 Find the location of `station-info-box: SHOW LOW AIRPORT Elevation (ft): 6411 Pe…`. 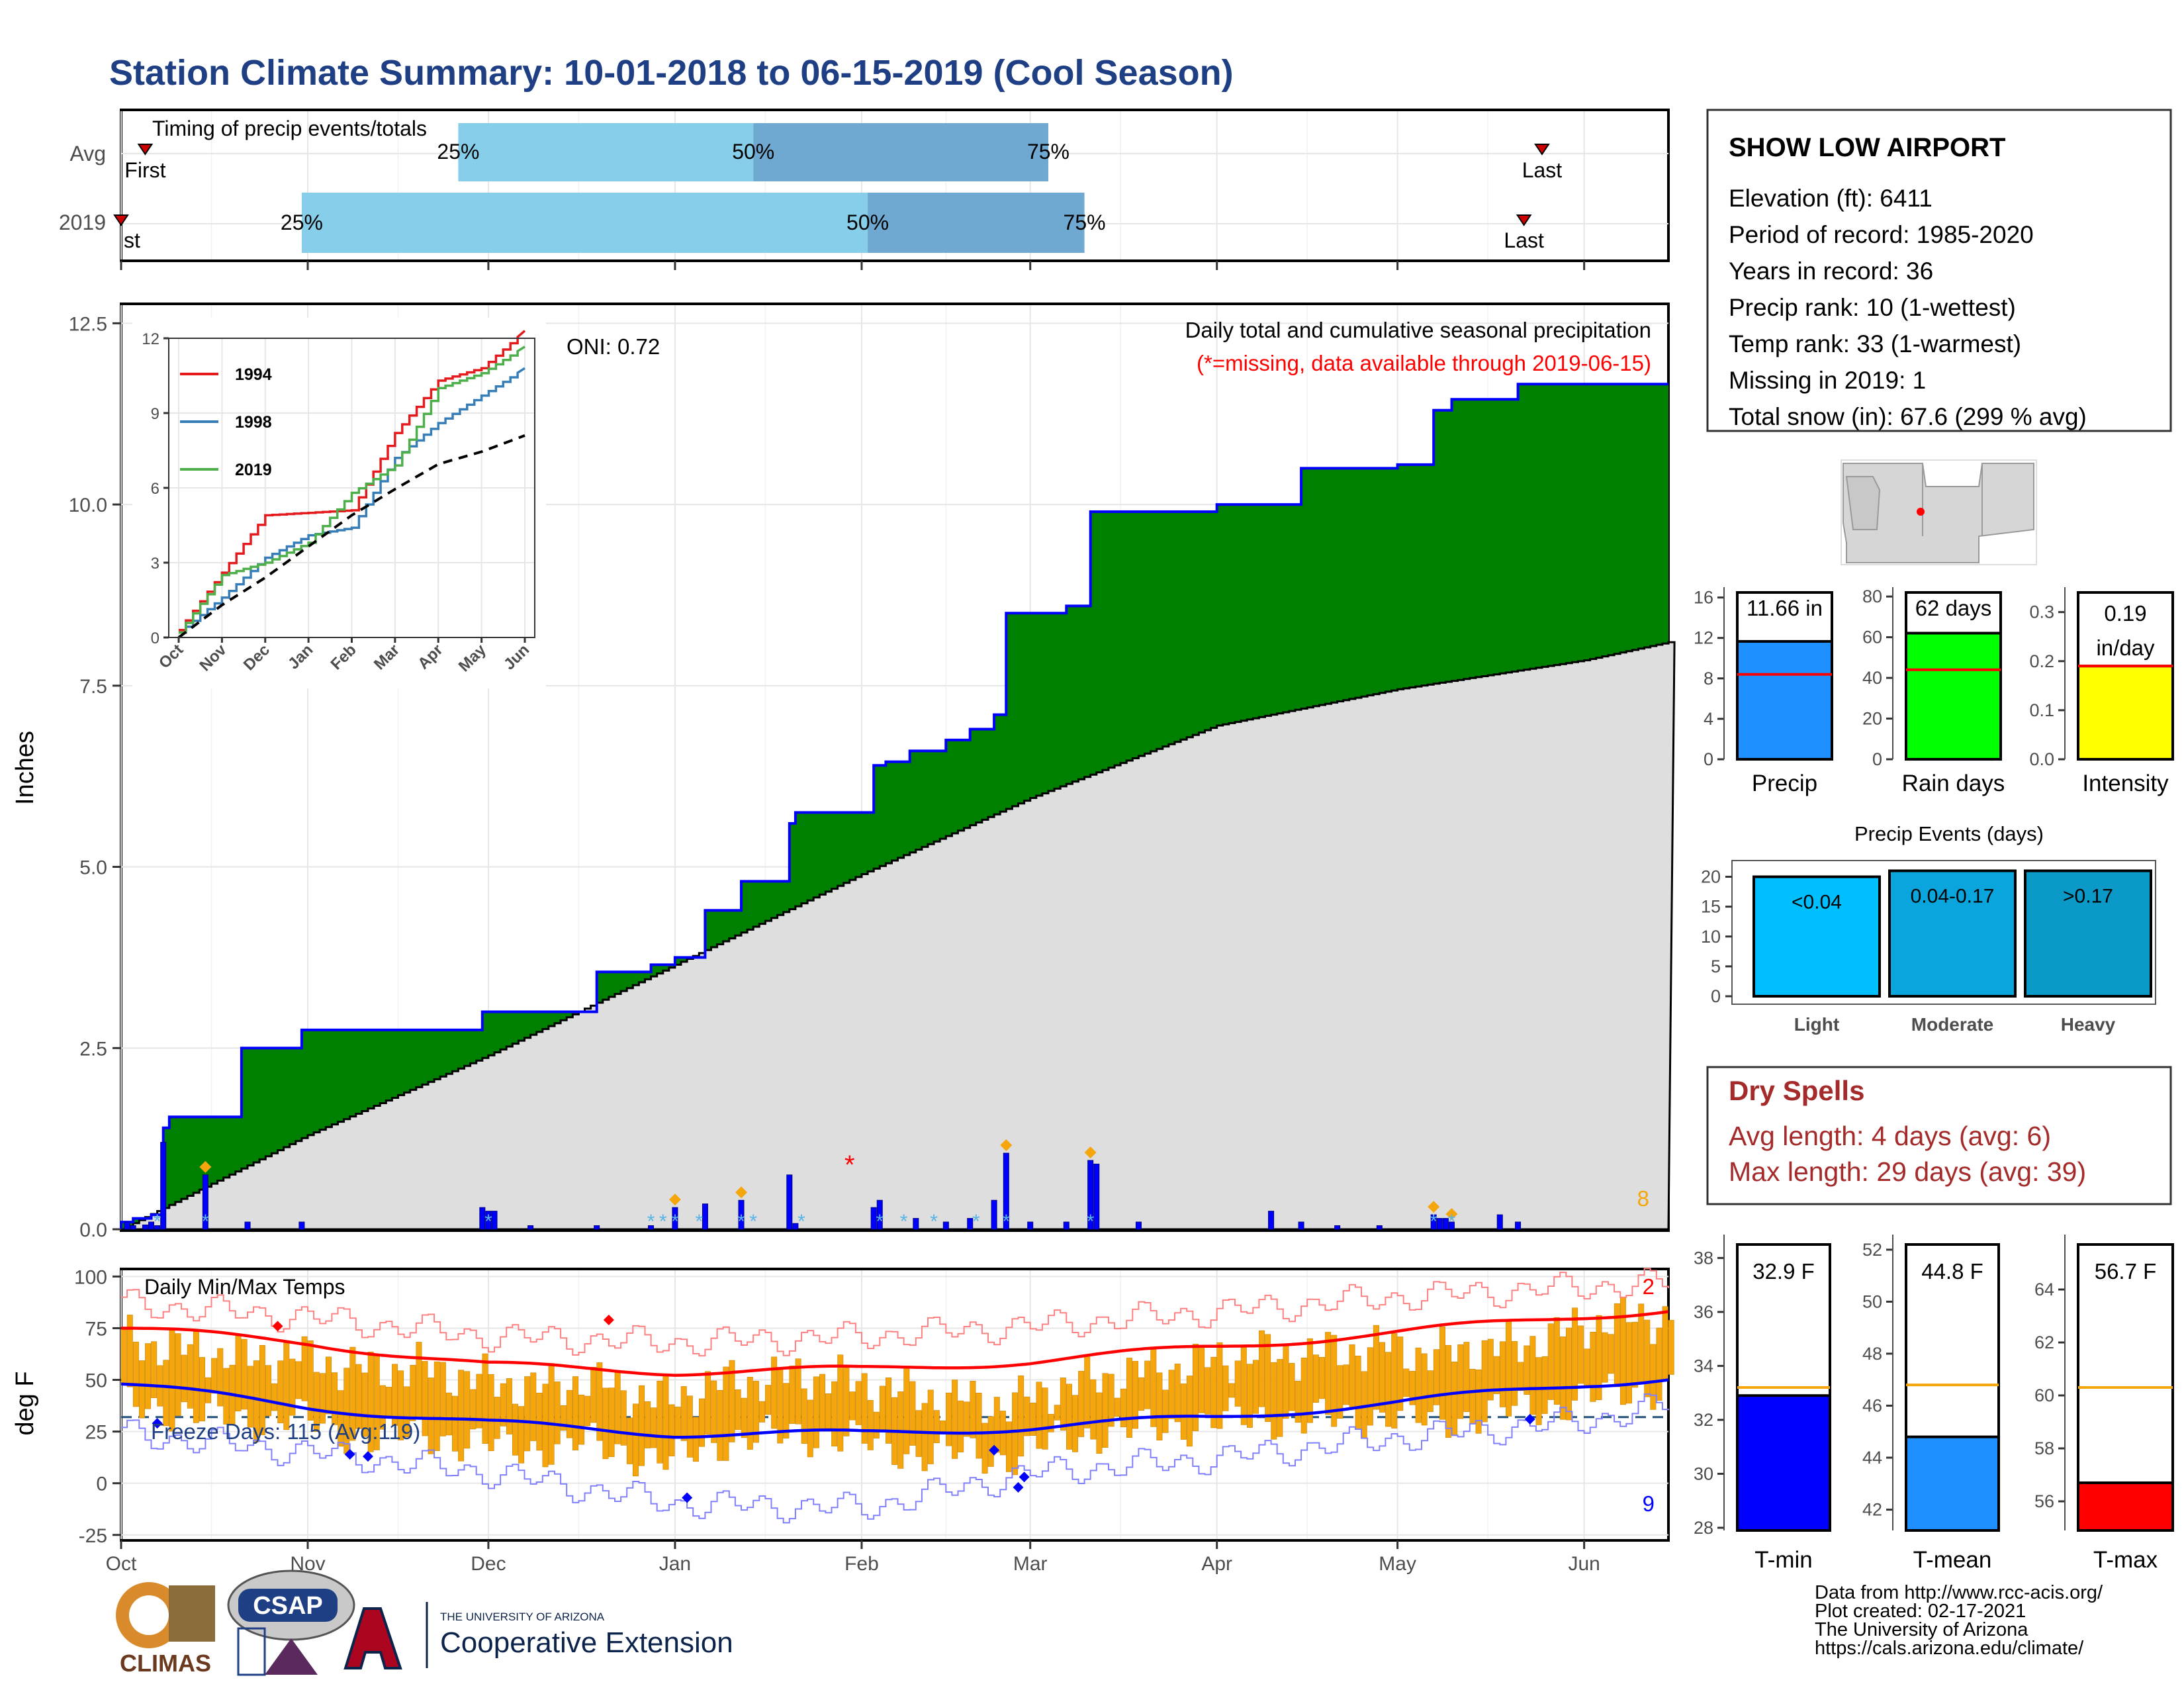

station-info-box: SHOW LOW AIRPORT Elevation (ft): 6411 Pe… is located at coordinates (1939, 270).